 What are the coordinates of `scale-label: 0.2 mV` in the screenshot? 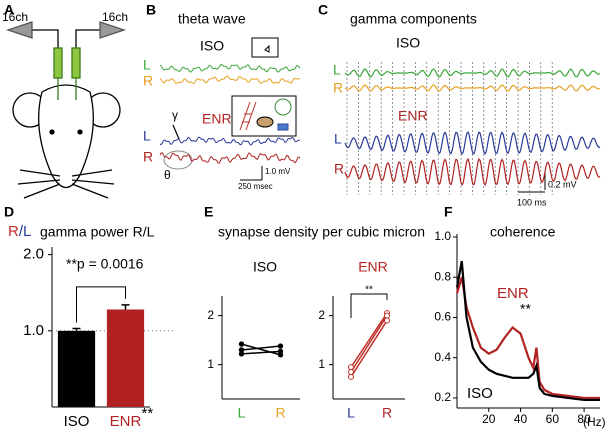 It's located at (562, 184).